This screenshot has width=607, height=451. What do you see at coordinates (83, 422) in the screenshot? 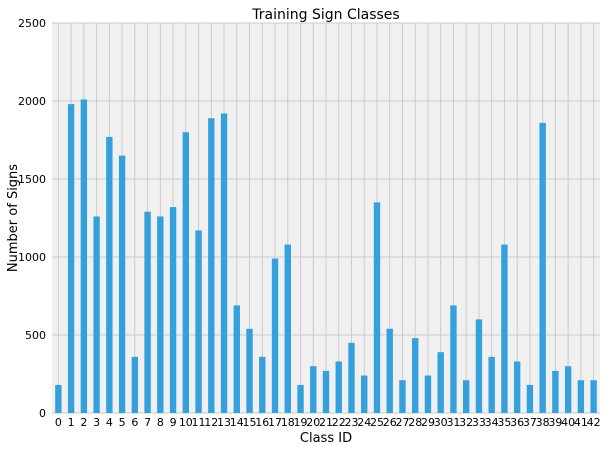
I see `x-tick-label: 2` at bounding box center [83, 422].